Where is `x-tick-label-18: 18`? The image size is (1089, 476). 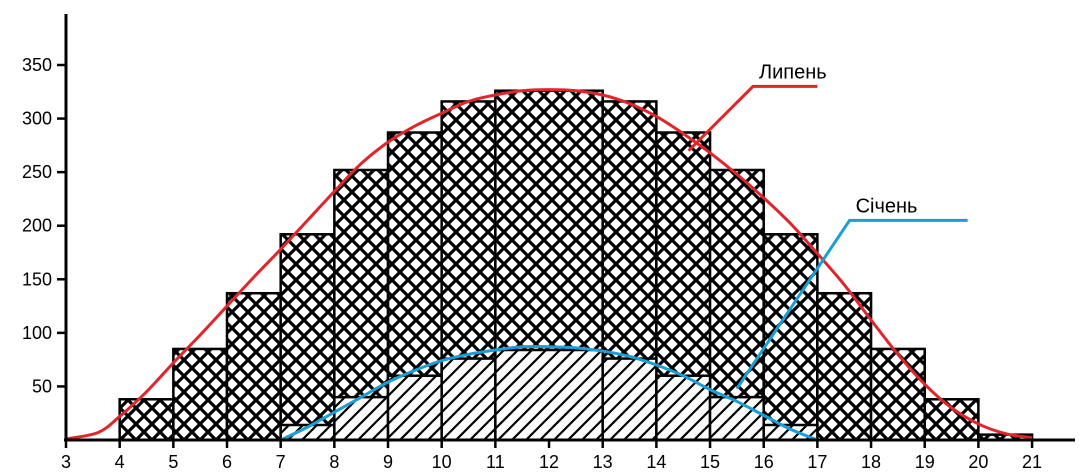 x-tick-label-18: 18 is located at coordinates (871, 462).